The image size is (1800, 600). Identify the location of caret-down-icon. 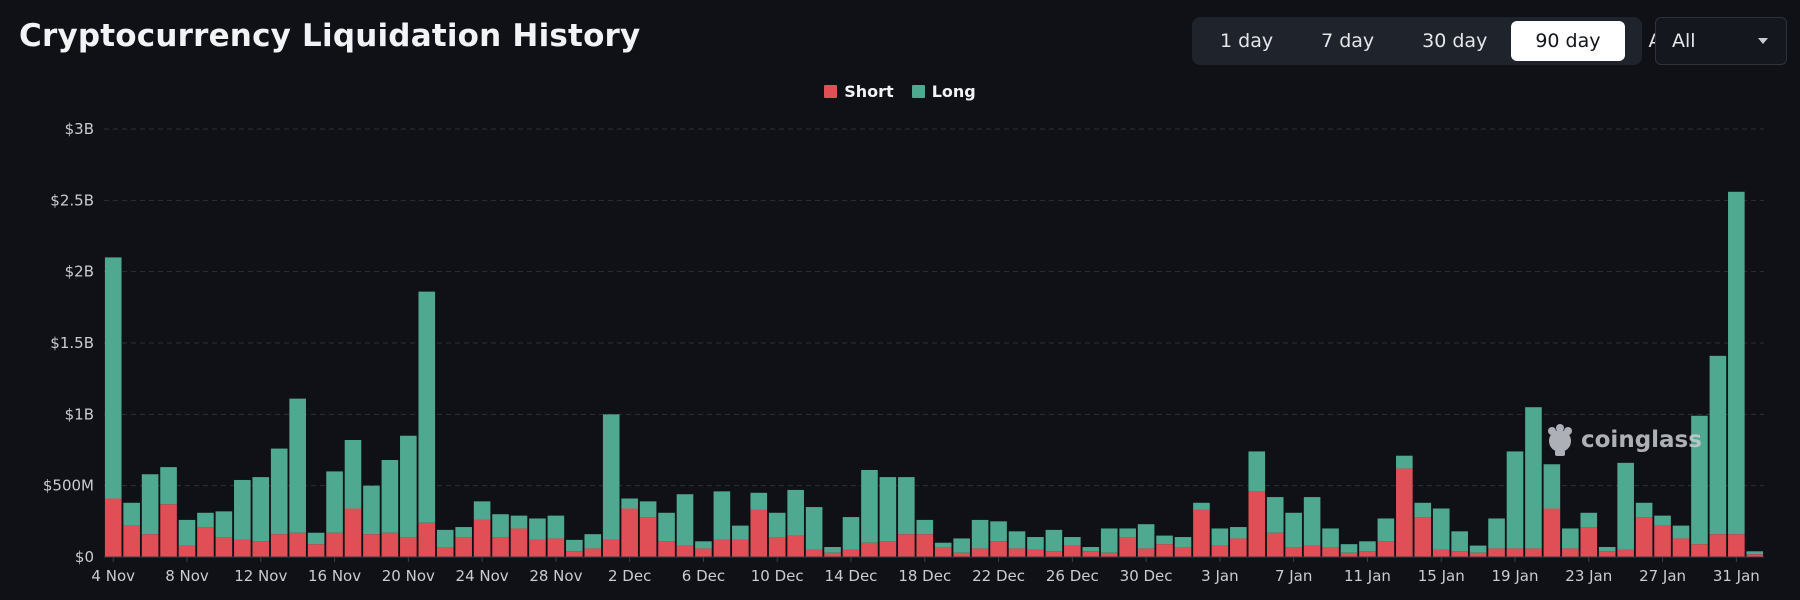
(1763, 41).